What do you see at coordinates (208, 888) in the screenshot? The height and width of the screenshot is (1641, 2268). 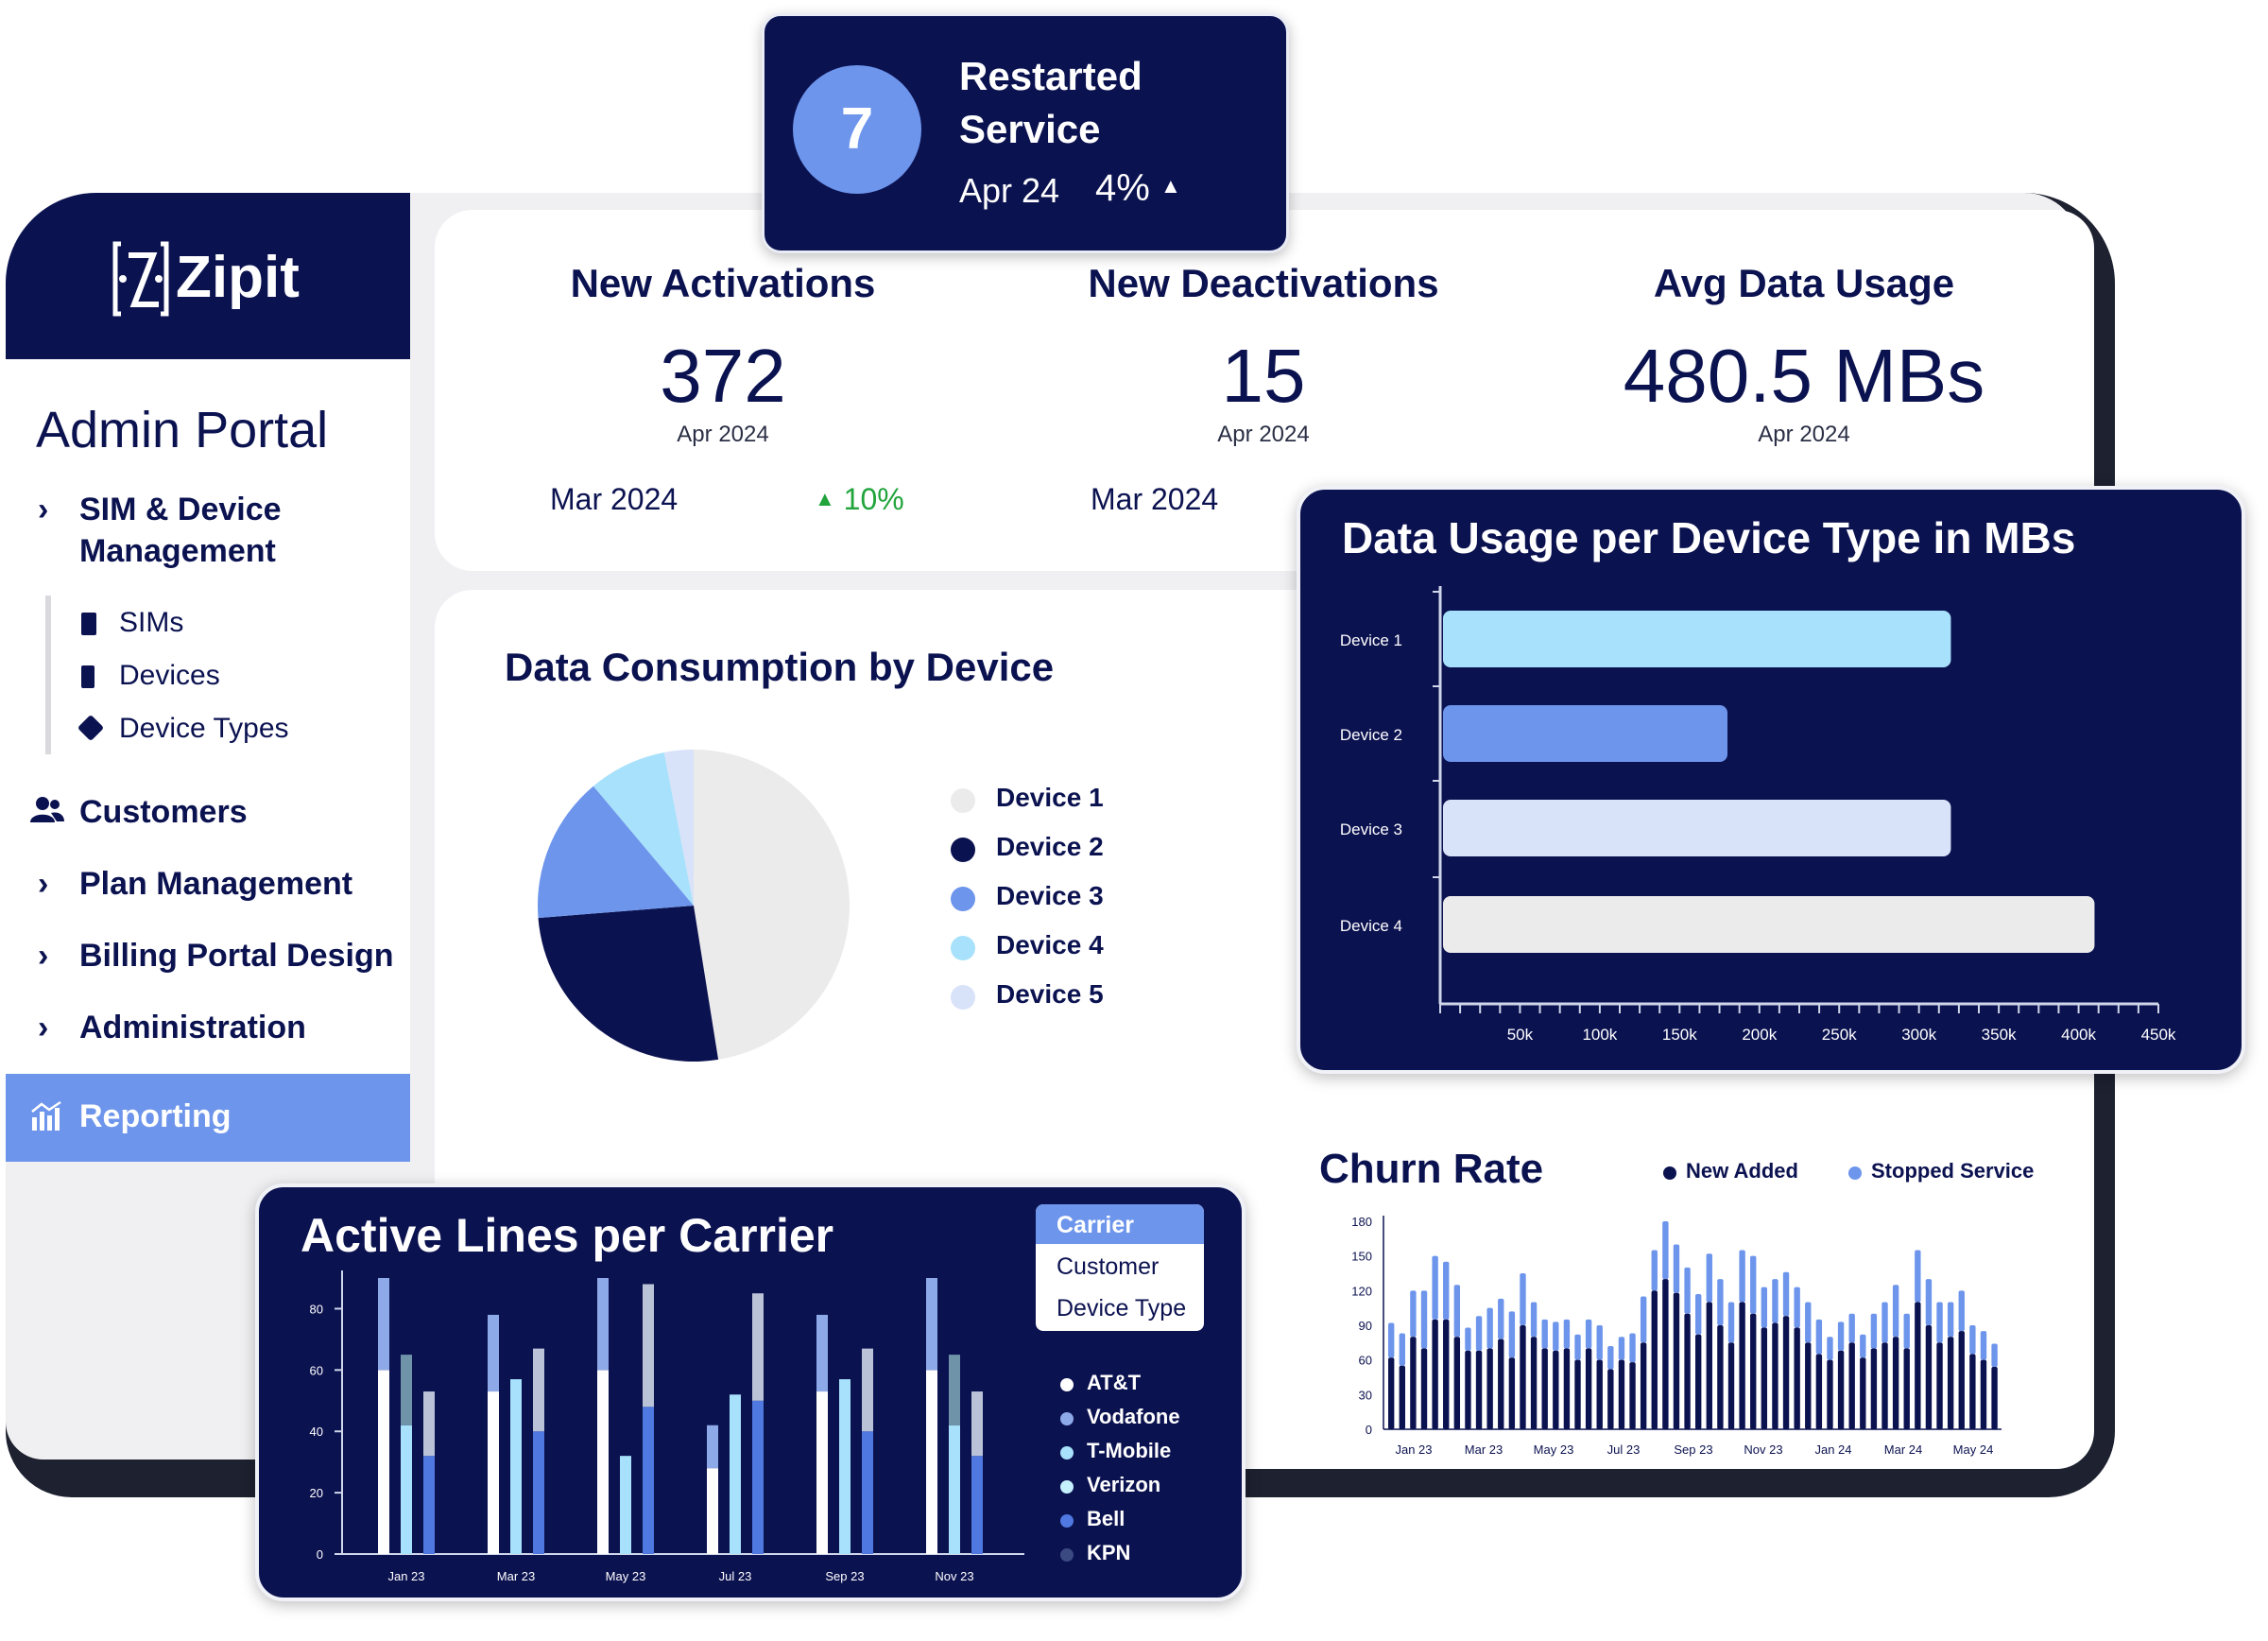 I see `nav-plan-management: › Plan Management` at bounding box center [208, 888].